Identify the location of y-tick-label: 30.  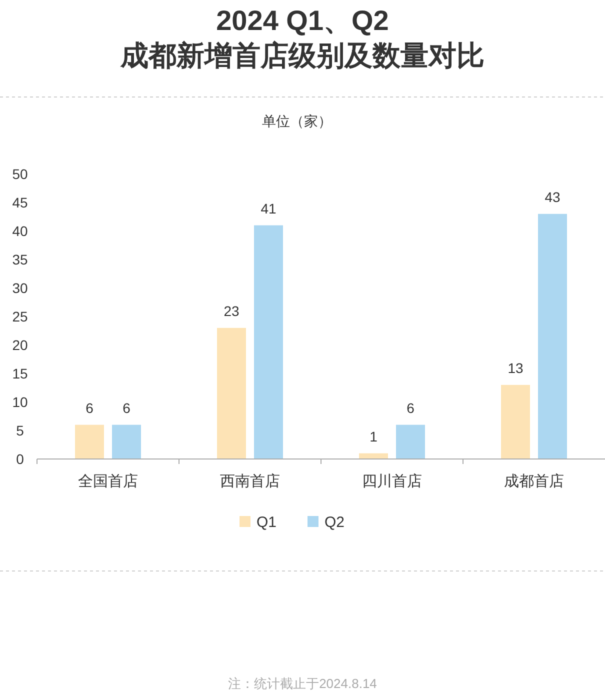
(20, 288).